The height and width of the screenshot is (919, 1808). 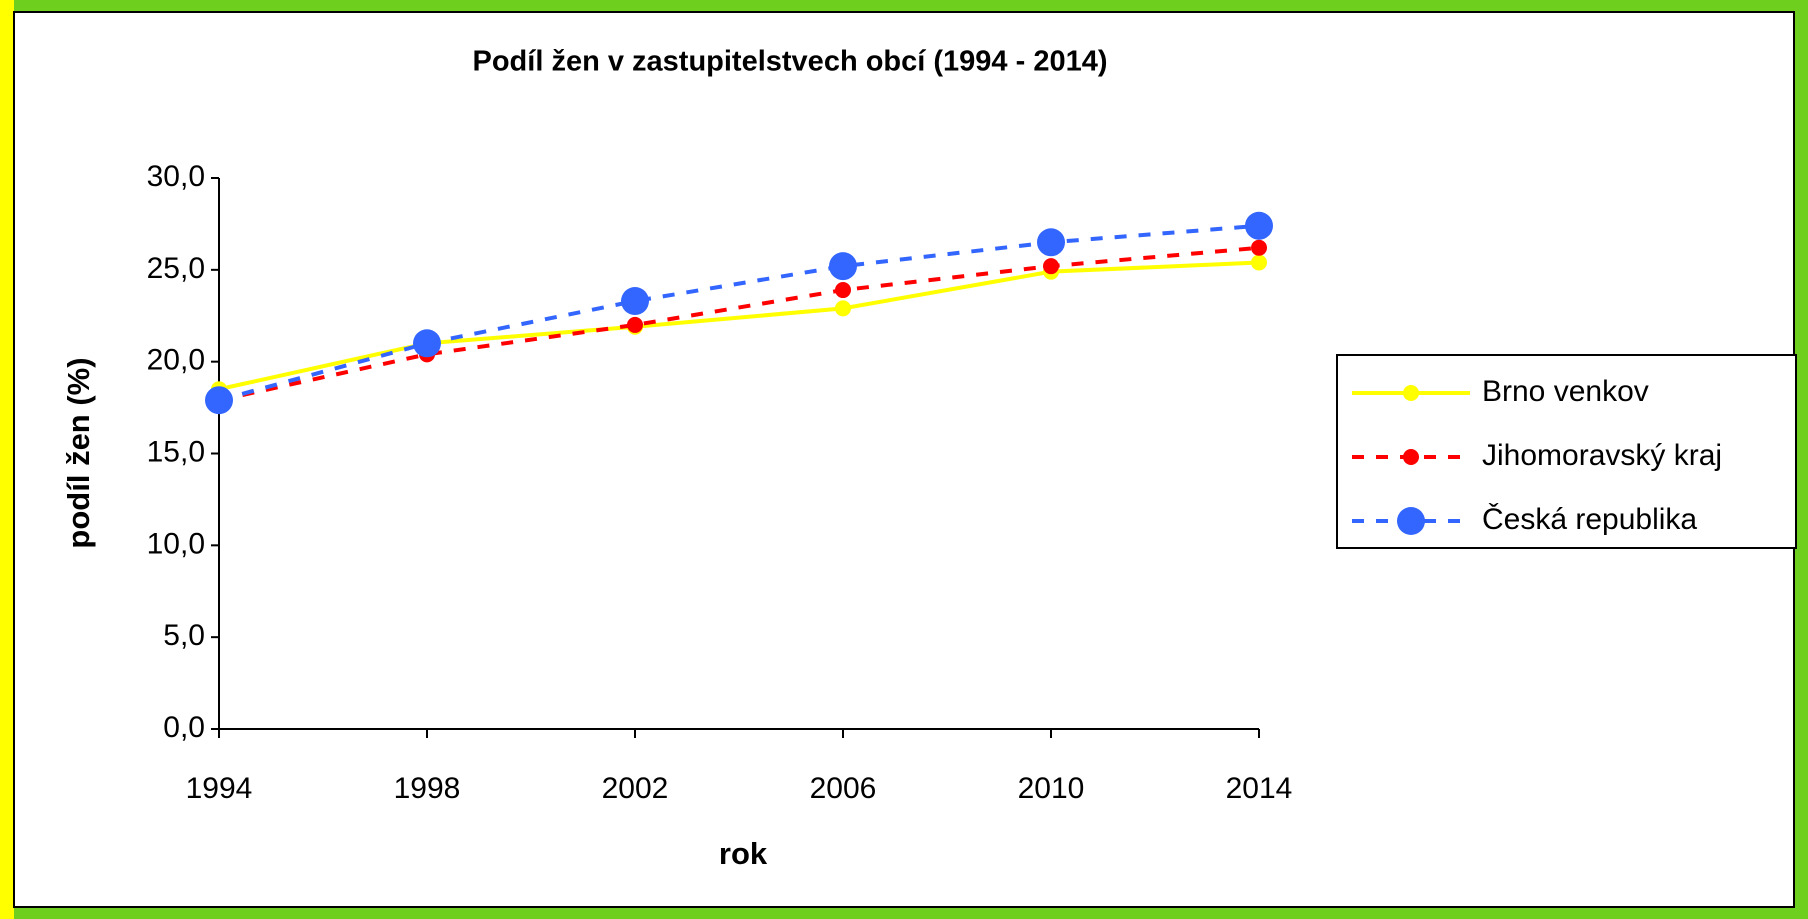 What do you see at coordinates (843, 788) in the screenshot?
I see `x-tick-label: 2006` at bounding box center [843, 788].